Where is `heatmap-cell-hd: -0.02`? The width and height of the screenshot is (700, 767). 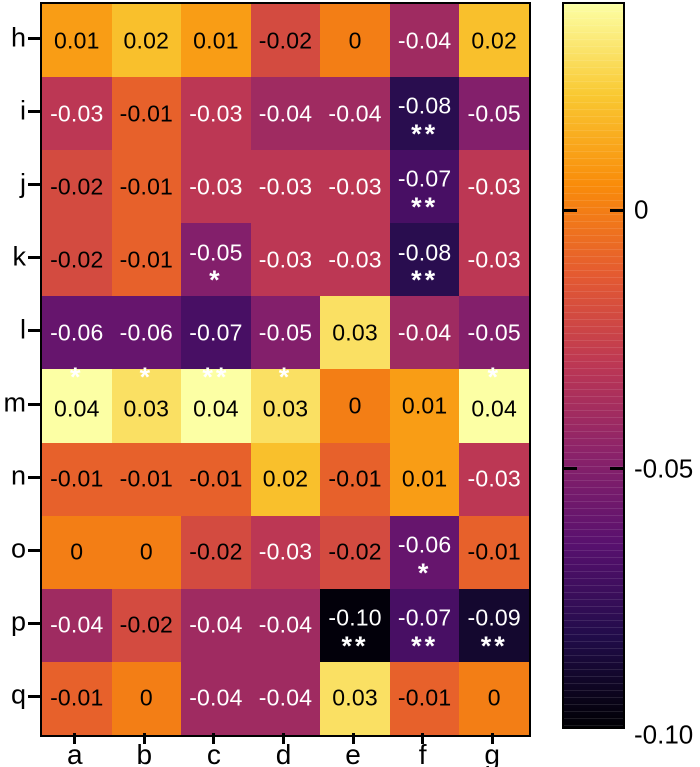 heatmap-cell-hd: -0.02 is located at coordinates (285, 41).